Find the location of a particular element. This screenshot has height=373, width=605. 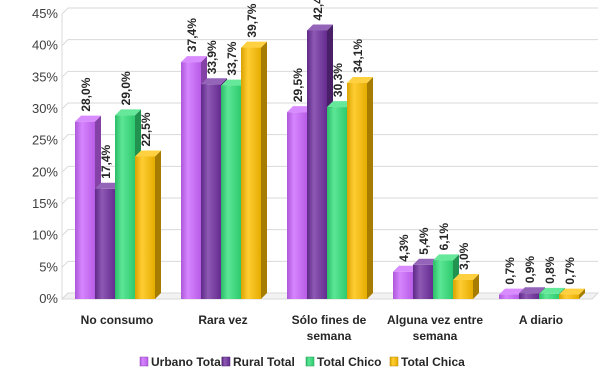

legend-label: Total Chica is located at coordinates (433, 362).